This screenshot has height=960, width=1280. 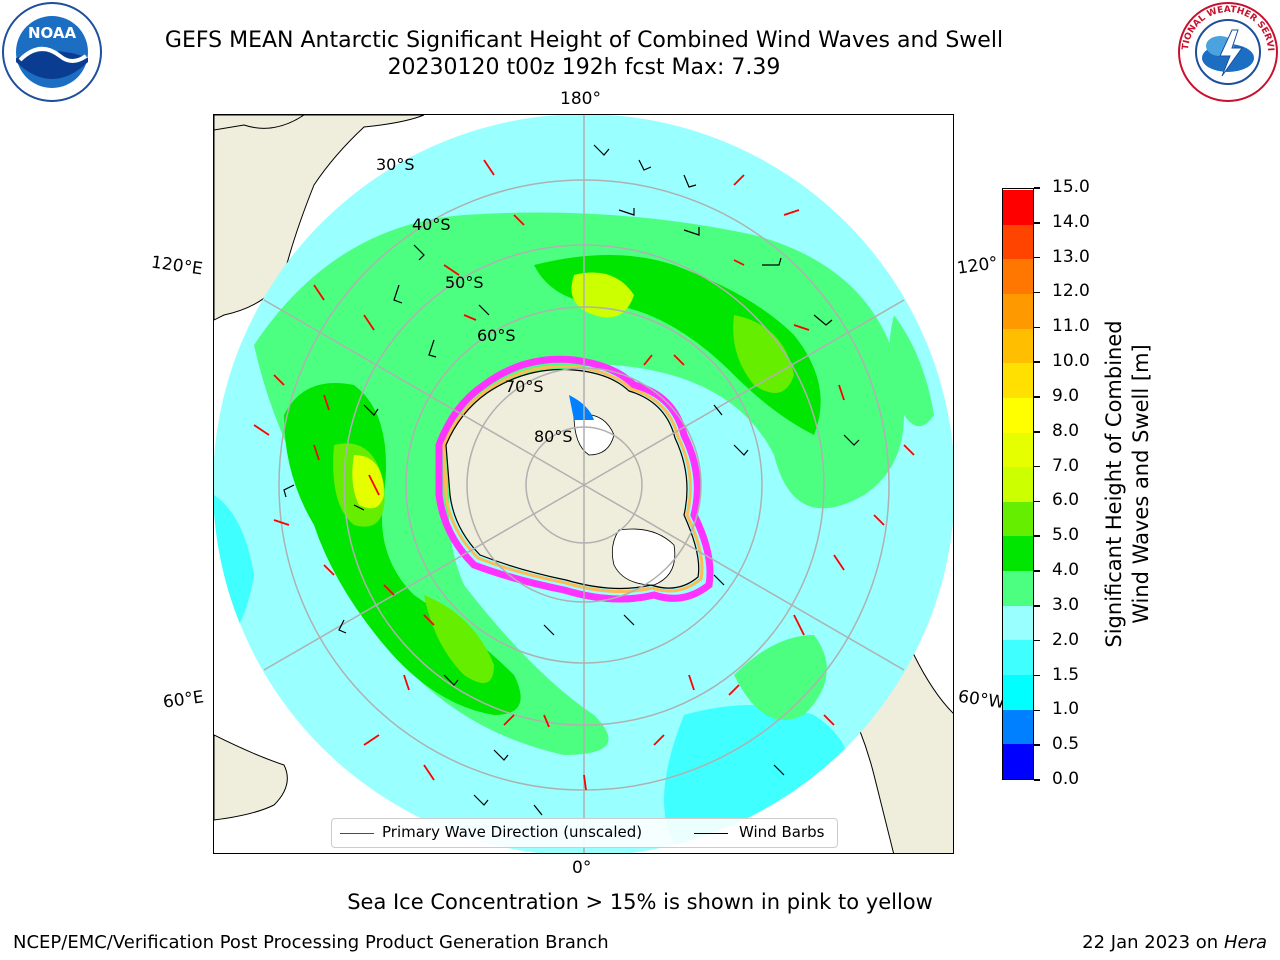 I want to click on colorbar-tick-label: 8.0, so click(x=1066, y=430).